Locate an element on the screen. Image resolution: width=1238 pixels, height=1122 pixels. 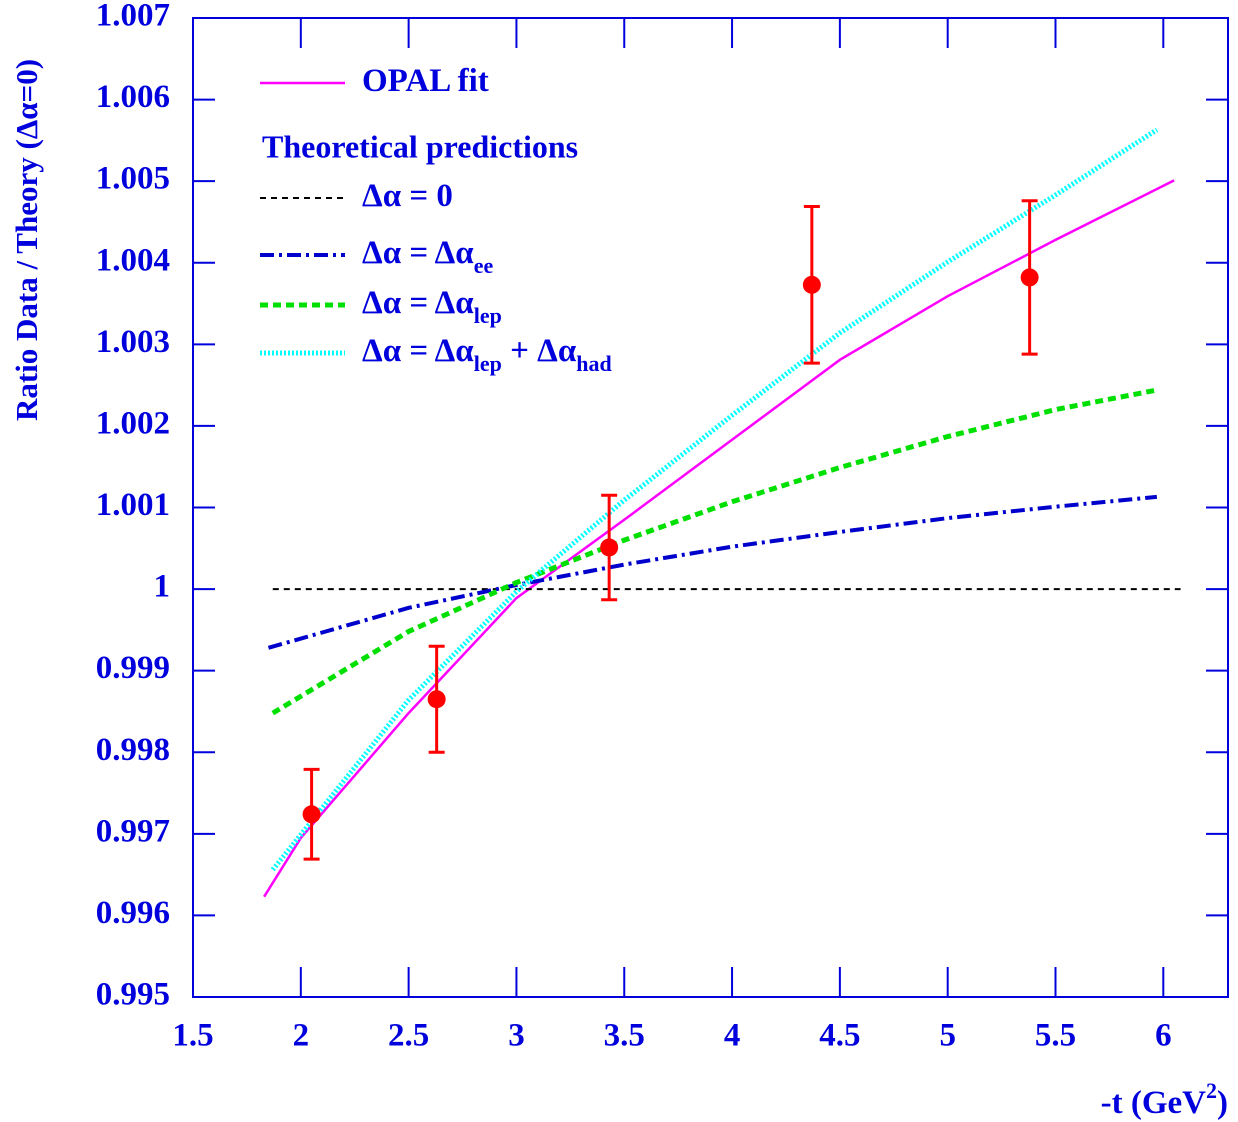
x-tick-label: 2.5 is located at coordinates (408, 1036).